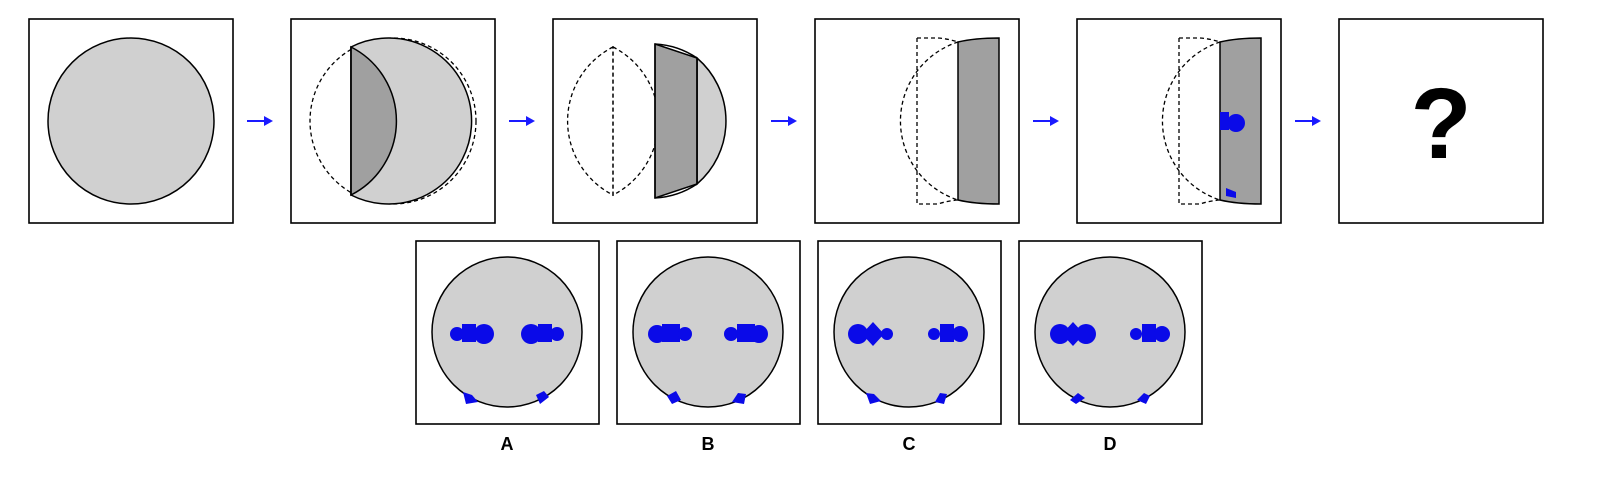  I want to click on option-d-holes, so click(1110, 363).